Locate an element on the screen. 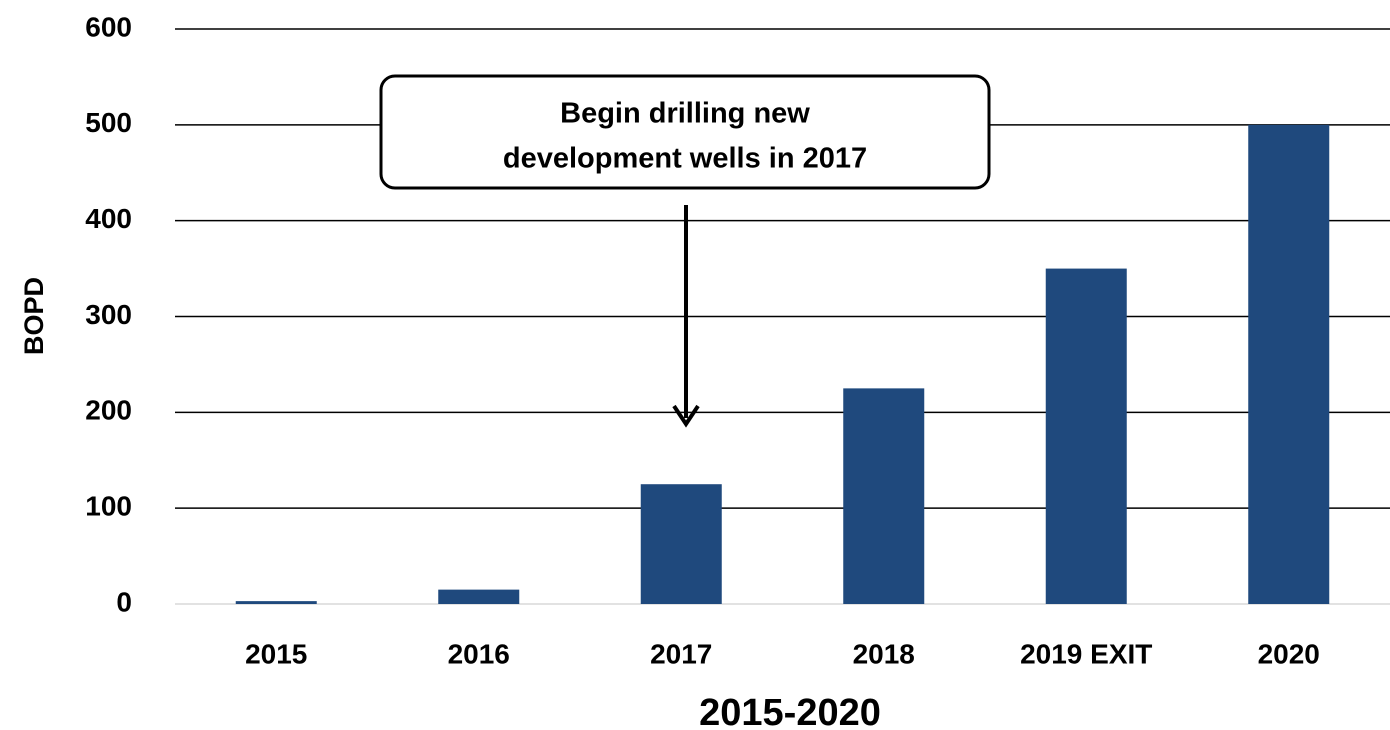 The image size is (1390, 730). y-tick-label: 400 is located at coordinates (108, 218).